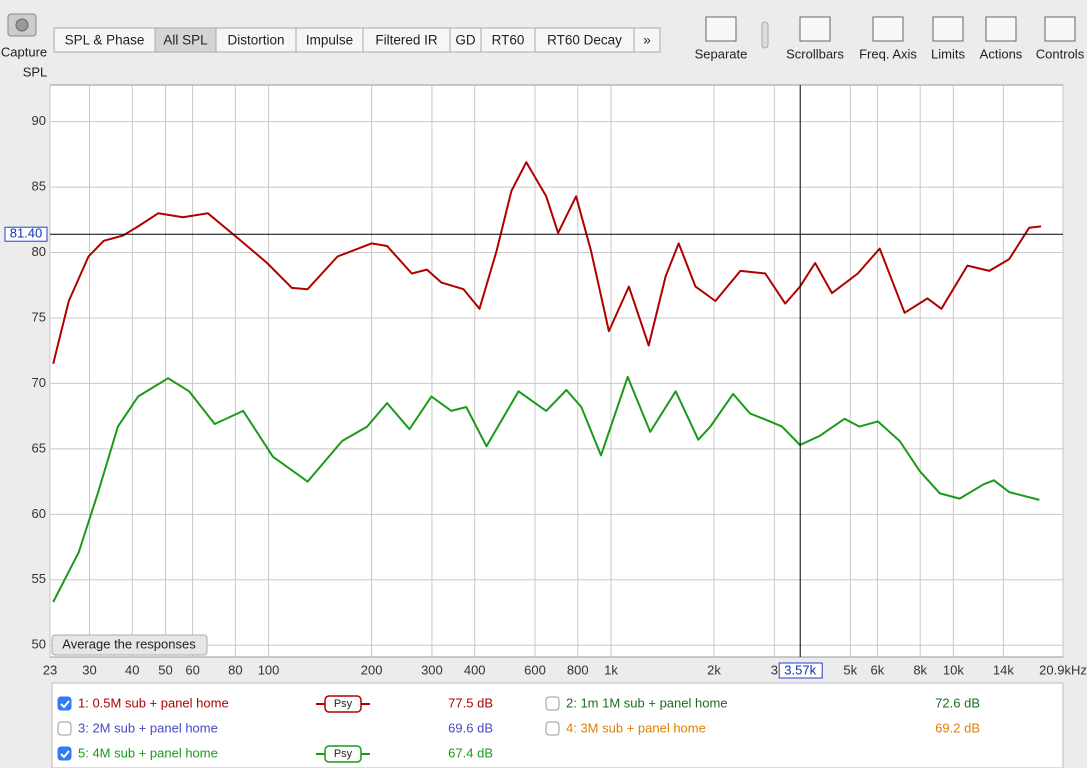  Describe the element at coordinates (815, 53) in the screenshot. I see `toolbar-button-label: Scrollbars` at that location.